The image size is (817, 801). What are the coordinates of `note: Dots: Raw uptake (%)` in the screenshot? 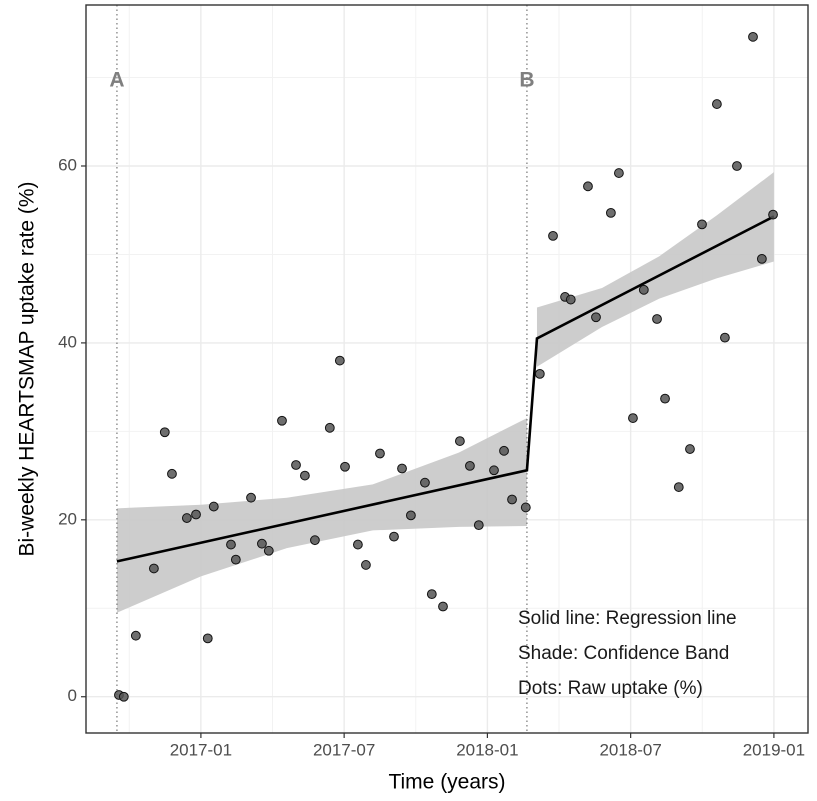 It's located at (610, 688).